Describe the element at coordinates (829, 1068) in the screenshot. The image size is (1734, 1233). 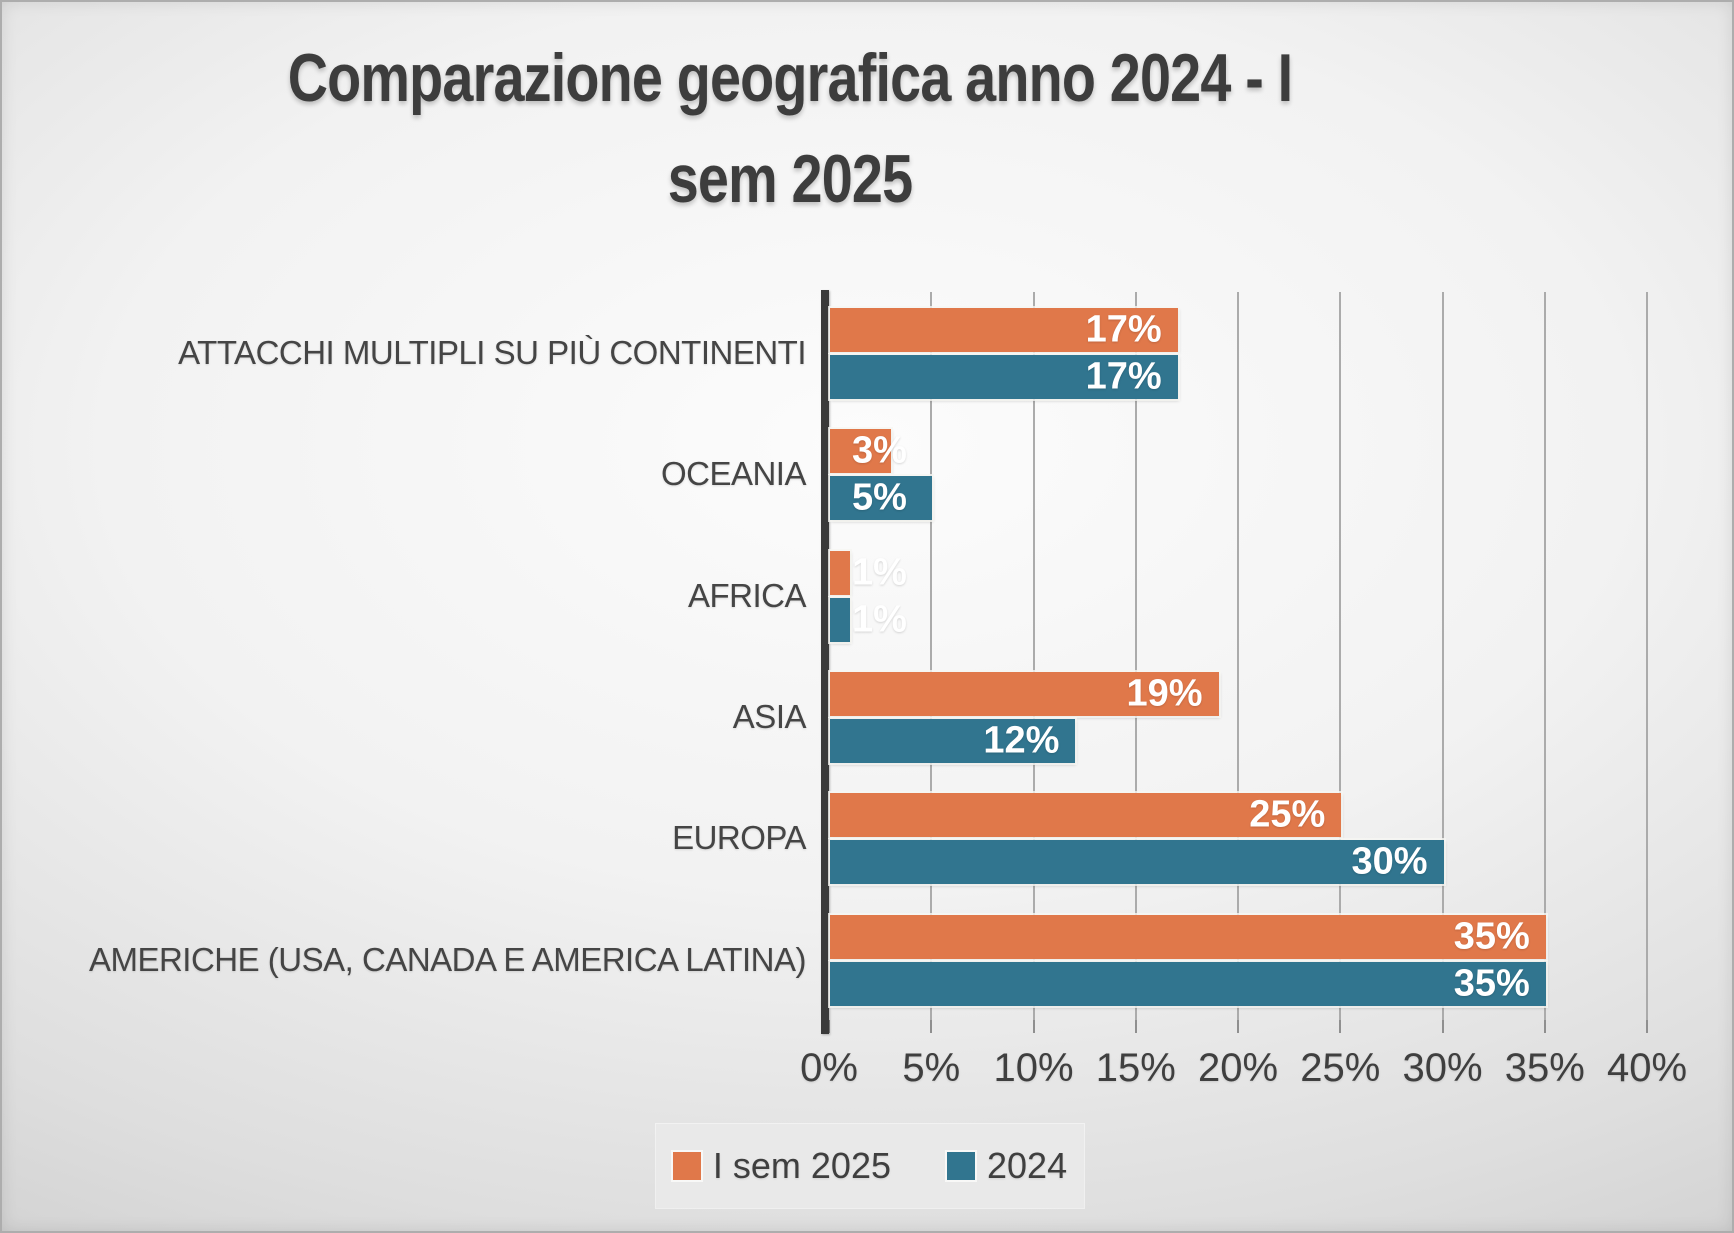
I see `x-axis-tick-label: 0%` at that location.